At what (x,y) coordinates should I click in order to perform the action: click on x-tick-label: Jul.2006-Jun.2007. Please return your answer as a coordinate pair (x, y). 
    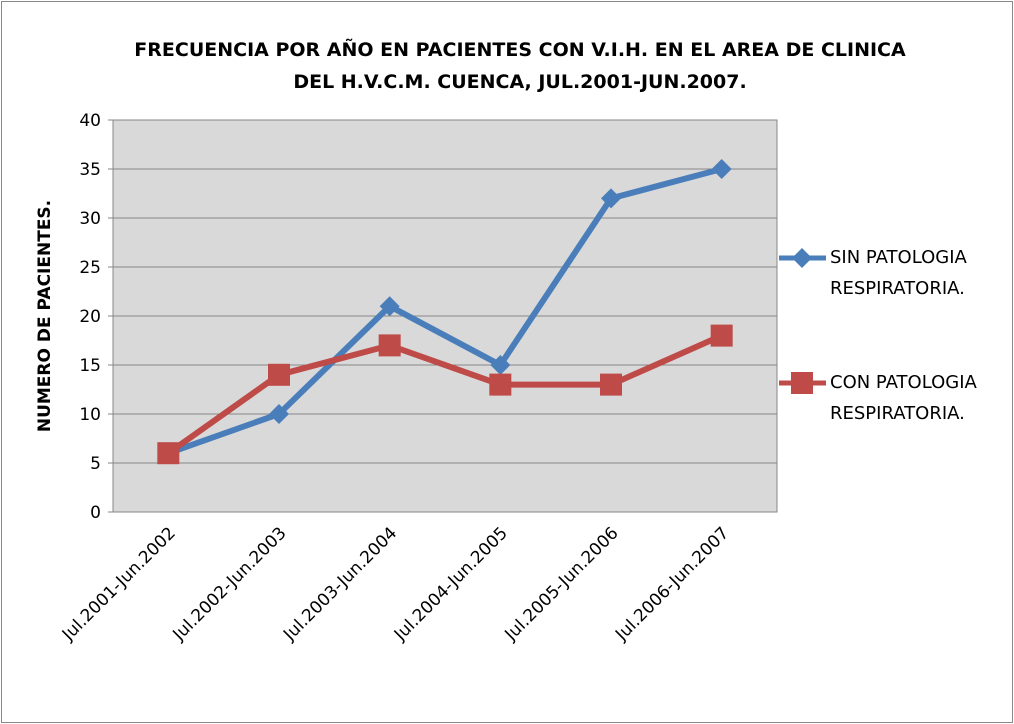
    Looking at the image, I should click on (672, 584).